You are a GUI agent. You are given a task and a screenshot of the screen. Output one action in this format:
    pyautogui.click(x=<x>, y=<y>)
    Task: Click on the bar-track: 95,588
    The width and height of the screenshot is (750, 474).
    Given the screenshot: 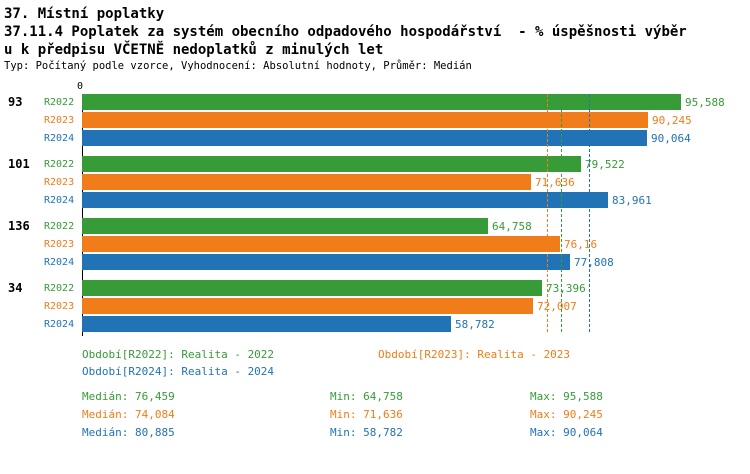 What is the action you would take?
    pyautogui.click(x=416, y=102)
    